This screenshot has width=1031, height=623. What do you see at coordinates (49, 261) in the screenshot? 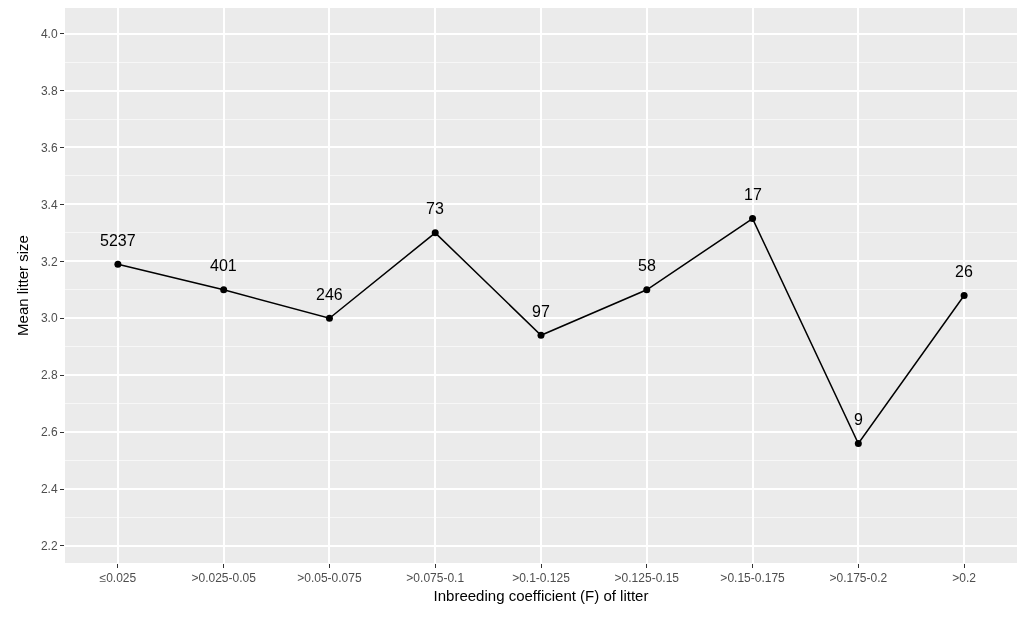
I see `y-tick-label: 3.2` at bounding box center [49, 261].